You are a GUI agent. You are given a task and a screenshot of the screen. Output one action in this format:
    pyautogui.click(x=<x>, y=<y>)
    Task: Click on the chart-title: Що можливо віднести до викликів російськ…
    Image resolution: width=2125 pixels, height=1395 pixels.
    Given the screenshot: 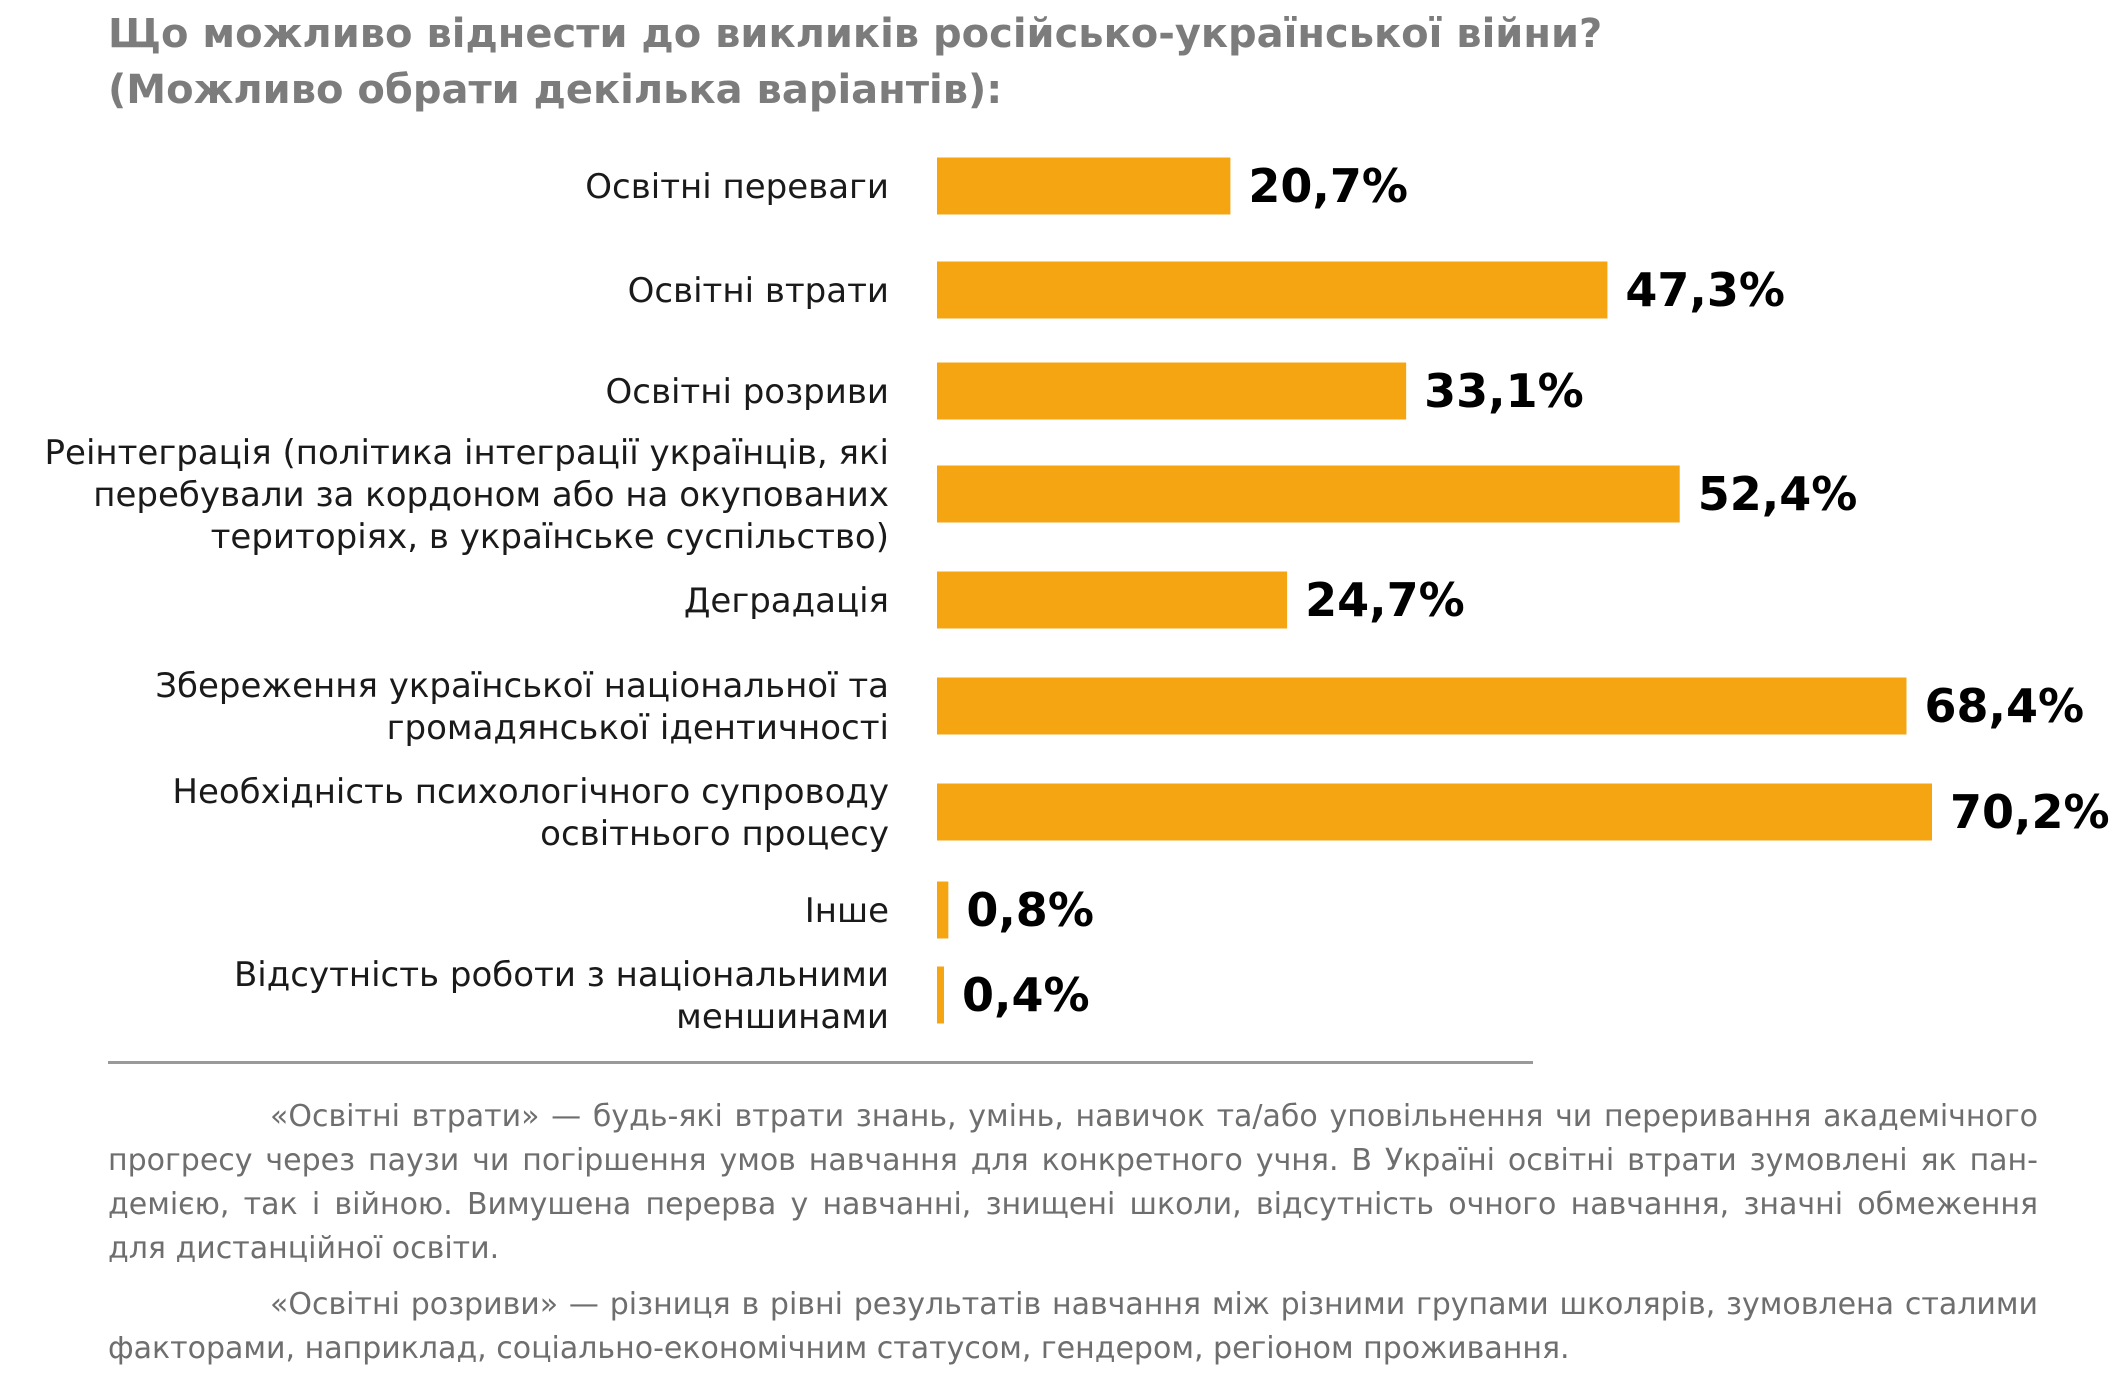 What is the action you would take?
    pyautogui.click(x=1058, y=62)
    